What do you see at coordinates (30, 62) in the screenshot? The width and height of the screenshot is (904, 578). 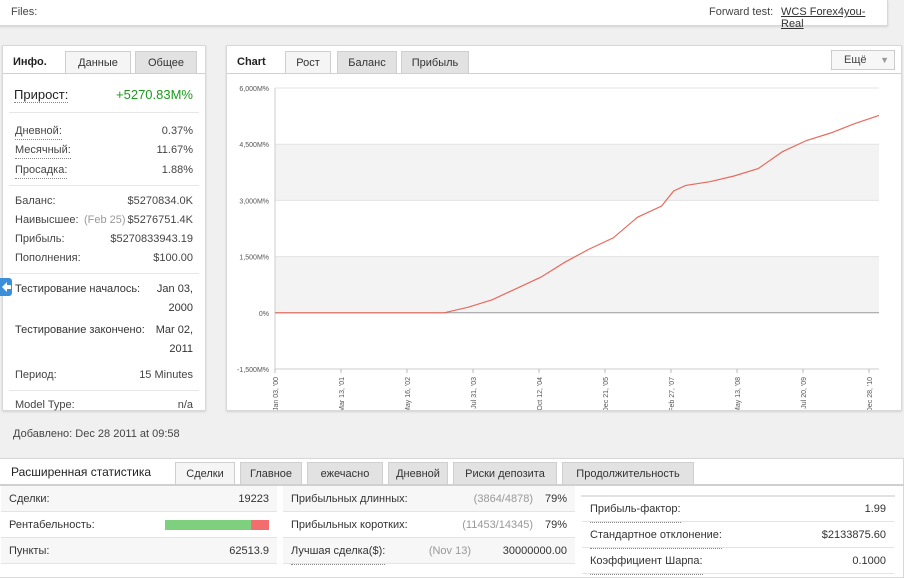 I see `info-title: Инфо.` at bounding box center [30, 62].